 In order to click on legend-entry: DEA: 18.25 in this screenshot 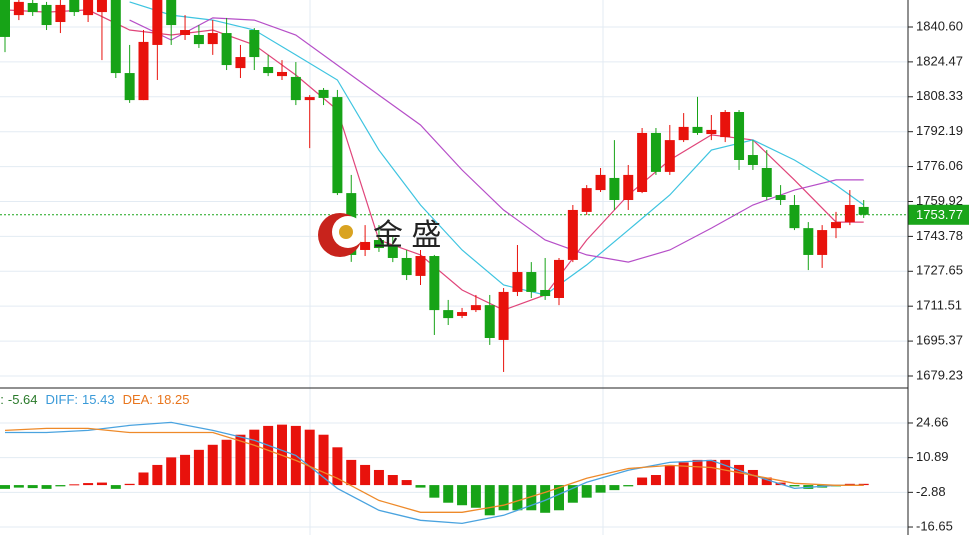, I will do `click(156, 399)`.